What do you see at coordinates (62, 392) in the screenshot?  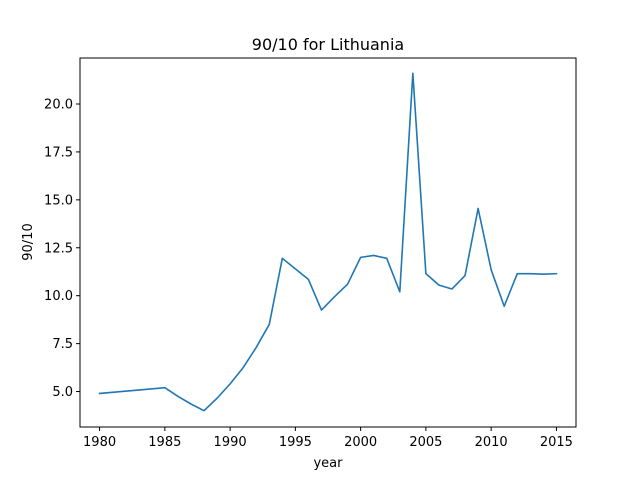 I see `y-tick-label: 5.0` at bounding box center [62, 392].